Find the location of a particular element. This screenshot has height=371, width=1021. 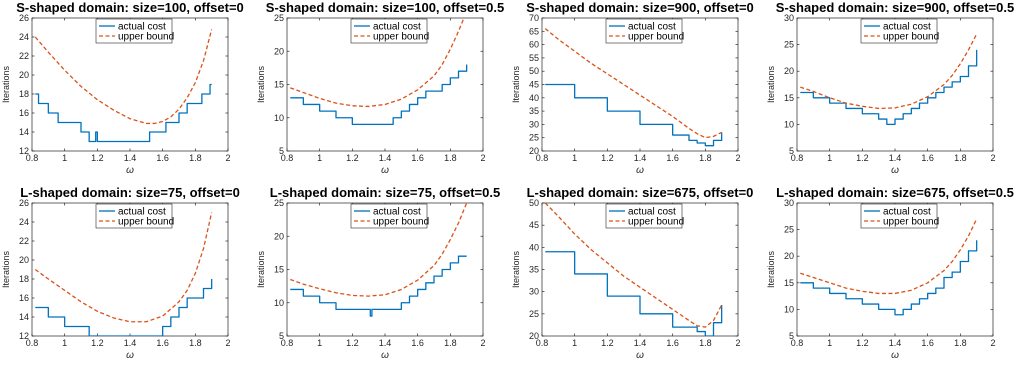

x-tick-label: 1.8 is located at coordinates (705, 343).